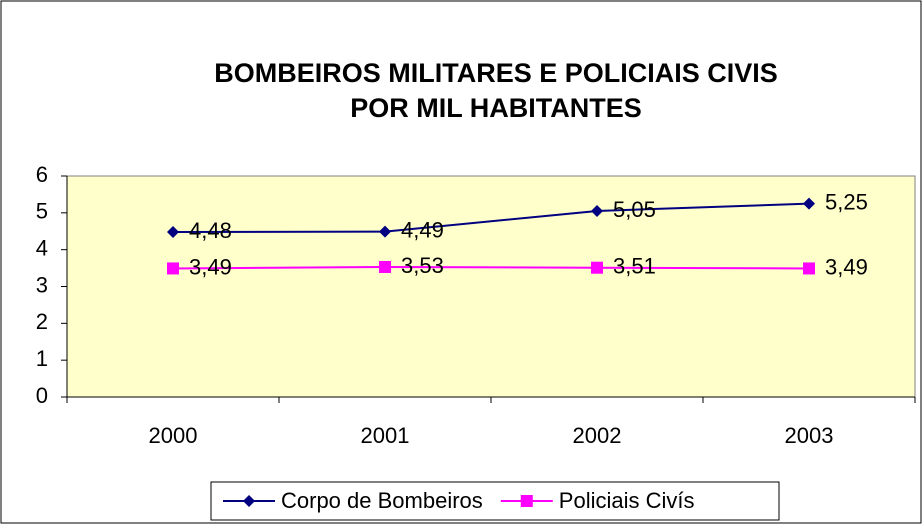 The image size is (923, 525). What do you see at coordinates (210, 230) in the screenshot?
I see `data-label: 4,48` at bounding box center [210, 230].